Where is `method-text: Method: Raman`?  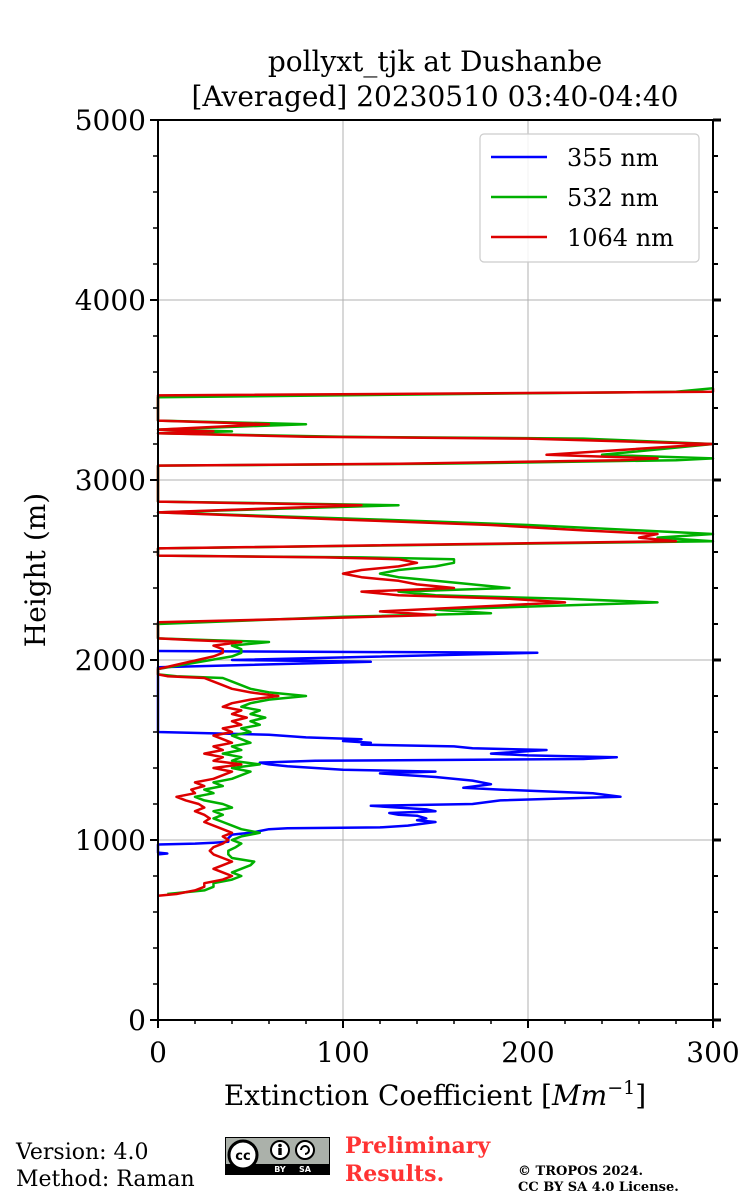
method-text: Method: Raman is located at coordinates (105, 1179).